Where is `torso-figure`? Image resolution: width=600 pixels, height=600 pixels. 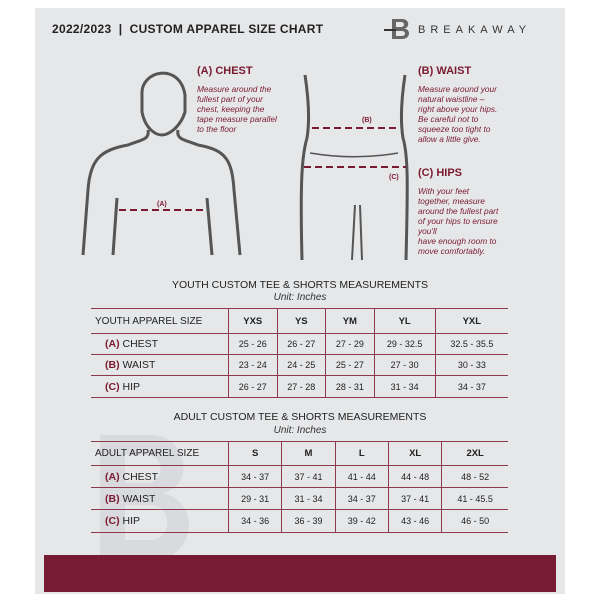 torso-figure is located at coordinates (161, 163).